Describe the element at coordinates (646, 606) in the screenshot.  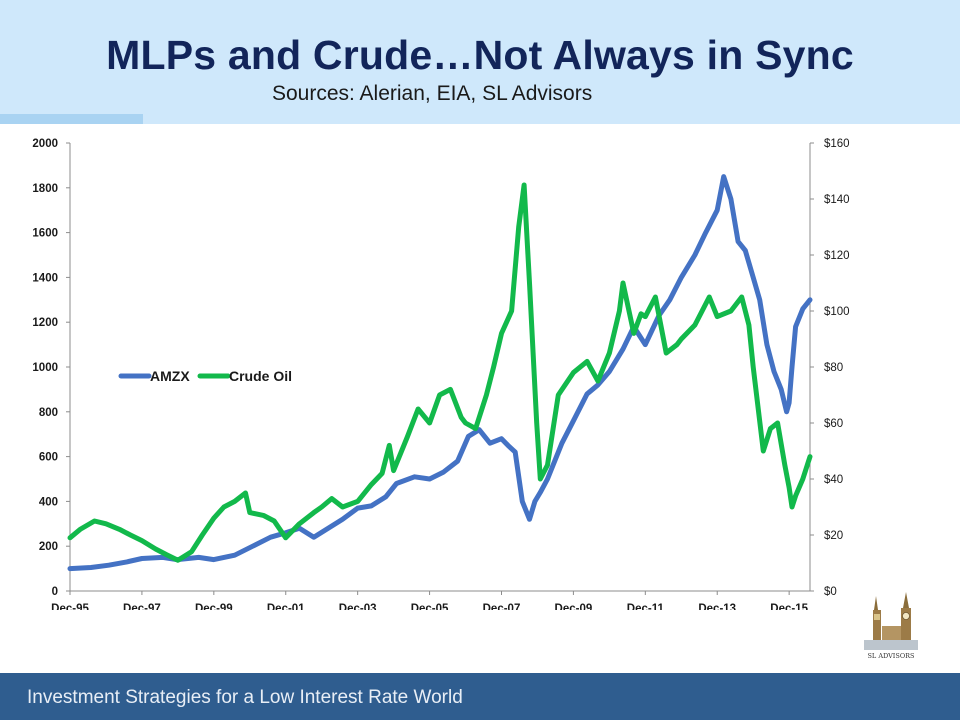
I see `x-tick-label: Dec-11` at that location.